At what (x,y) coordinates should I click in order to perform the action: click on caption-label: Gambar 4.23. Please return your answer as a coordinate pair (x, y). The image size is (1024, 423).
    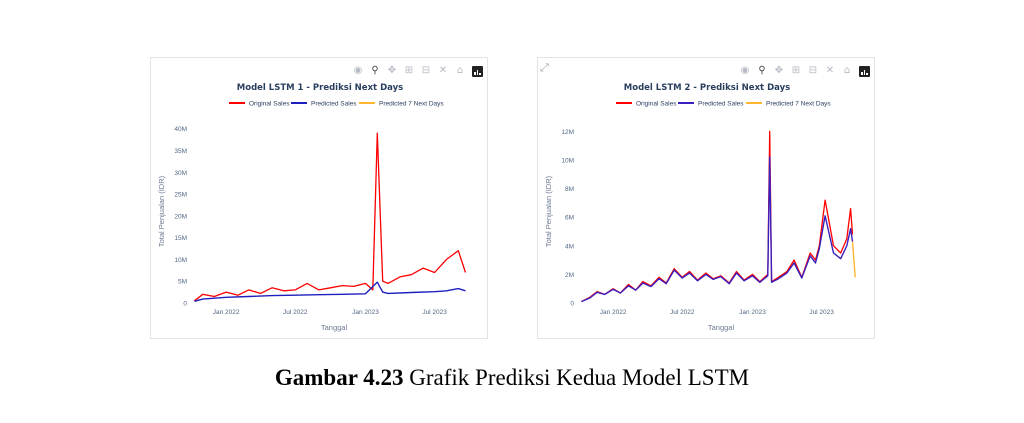
    Looking at the image, I should click on (339, 377).